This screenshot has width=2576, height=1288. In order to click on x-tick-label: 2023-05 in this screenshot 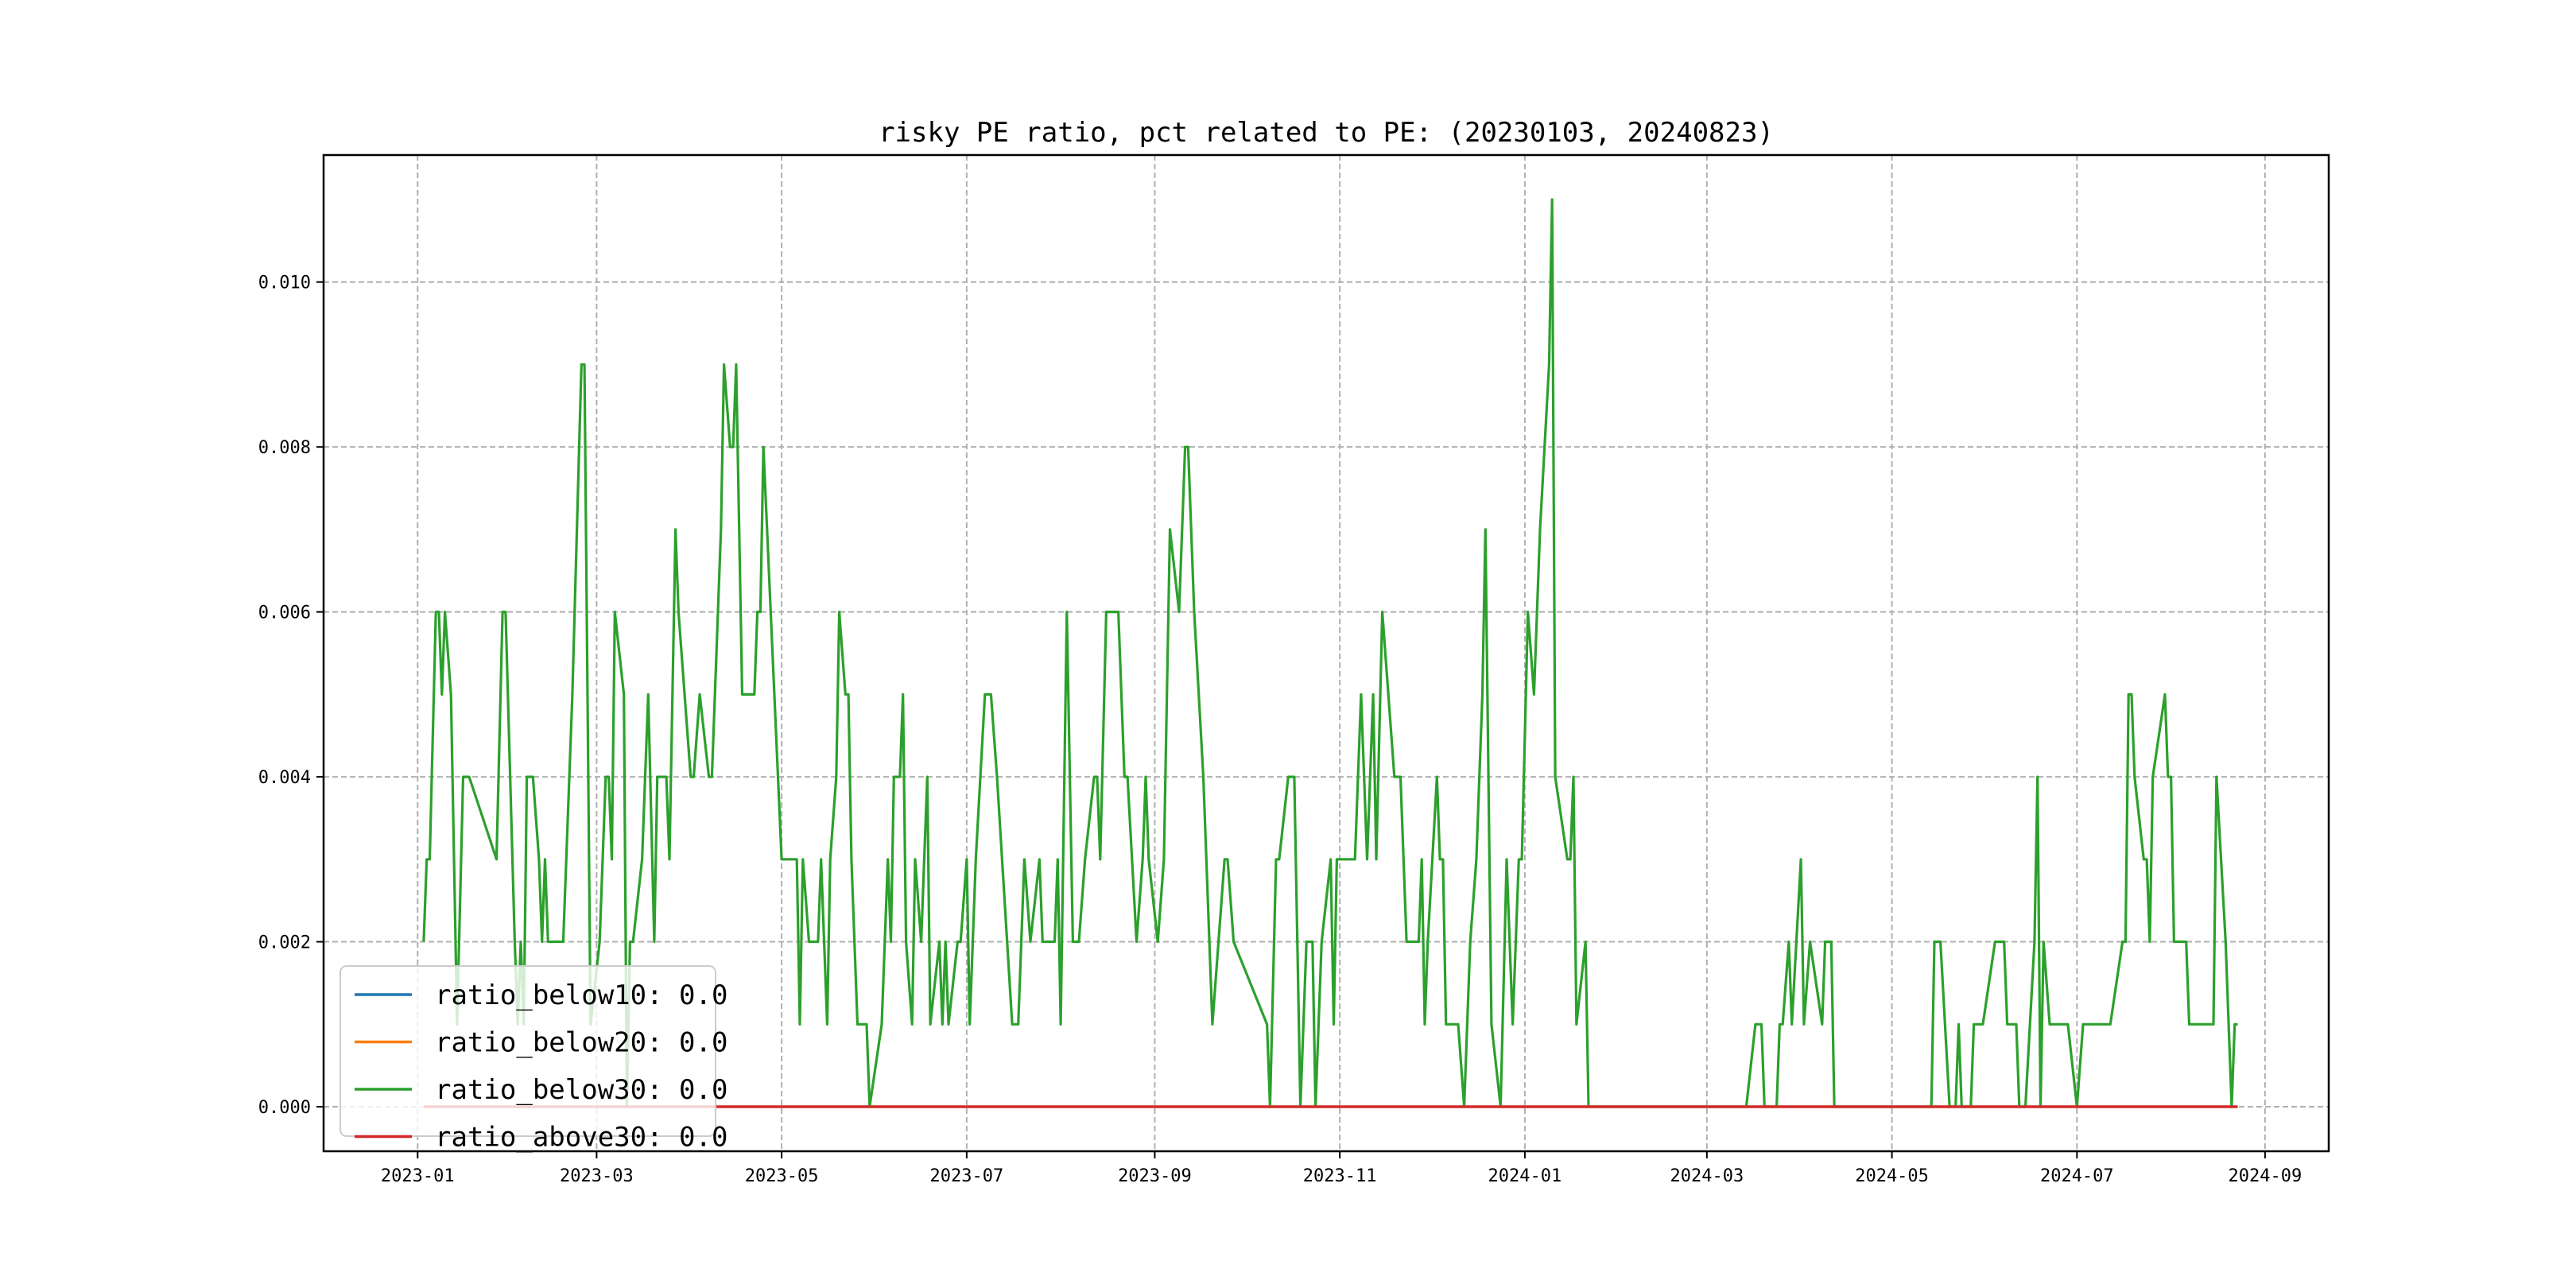, I will do `click(782, 1176)`.